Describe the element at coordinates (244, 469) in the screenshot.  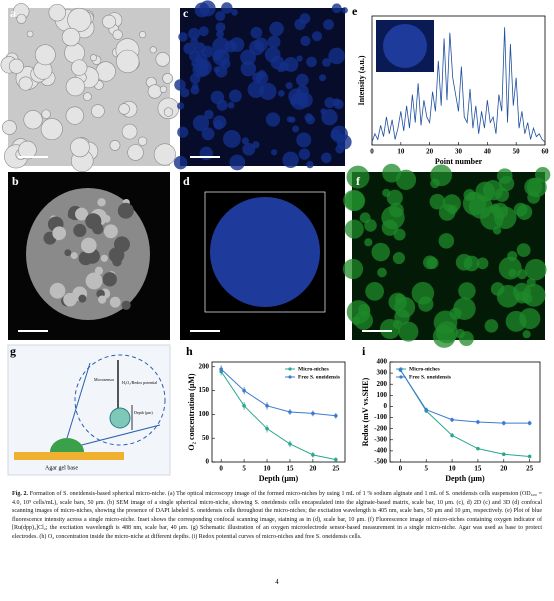
I see `x-tick-label: 5` at that location.